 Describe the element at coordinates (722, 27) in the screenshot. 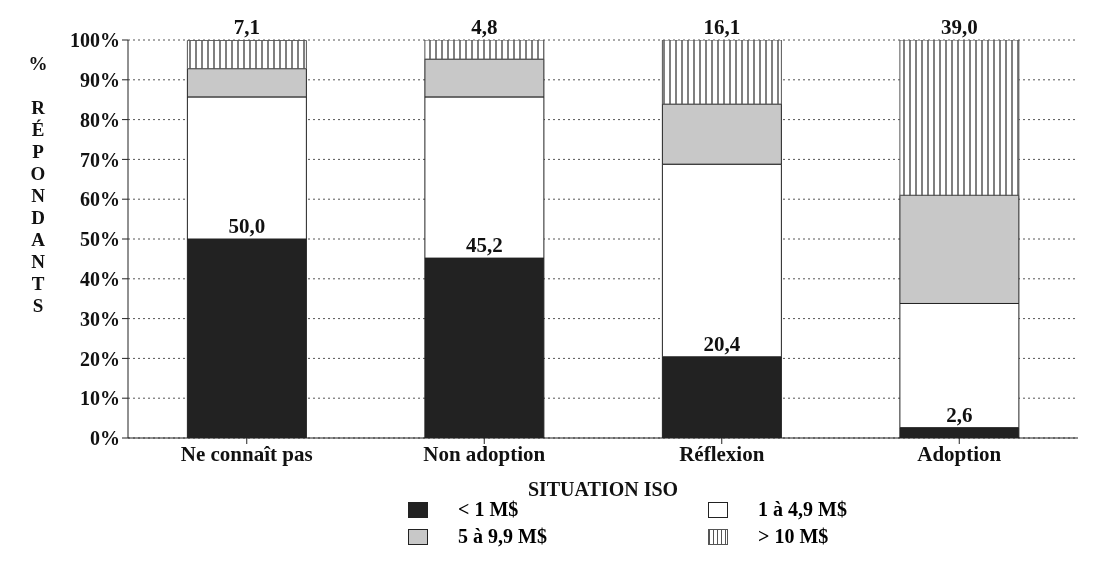

I see `data-label: 16,1` at that location.